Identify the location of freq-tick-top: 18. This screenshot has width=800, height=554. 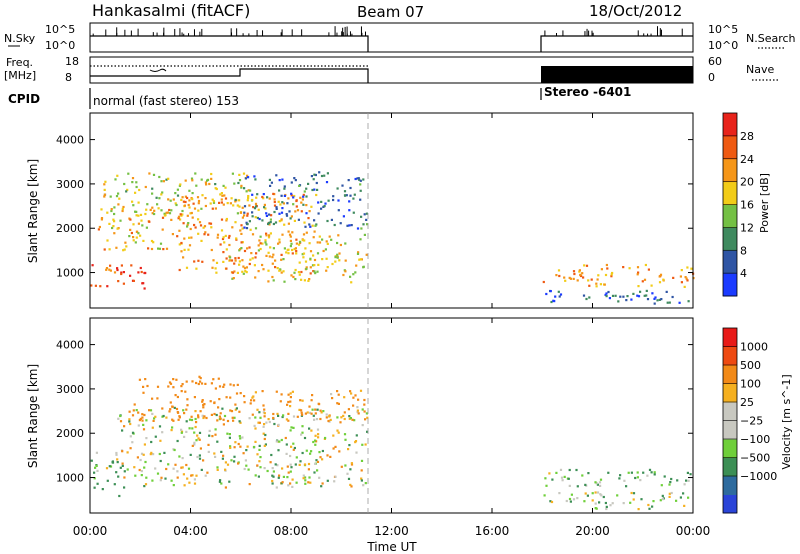
(72, 61).